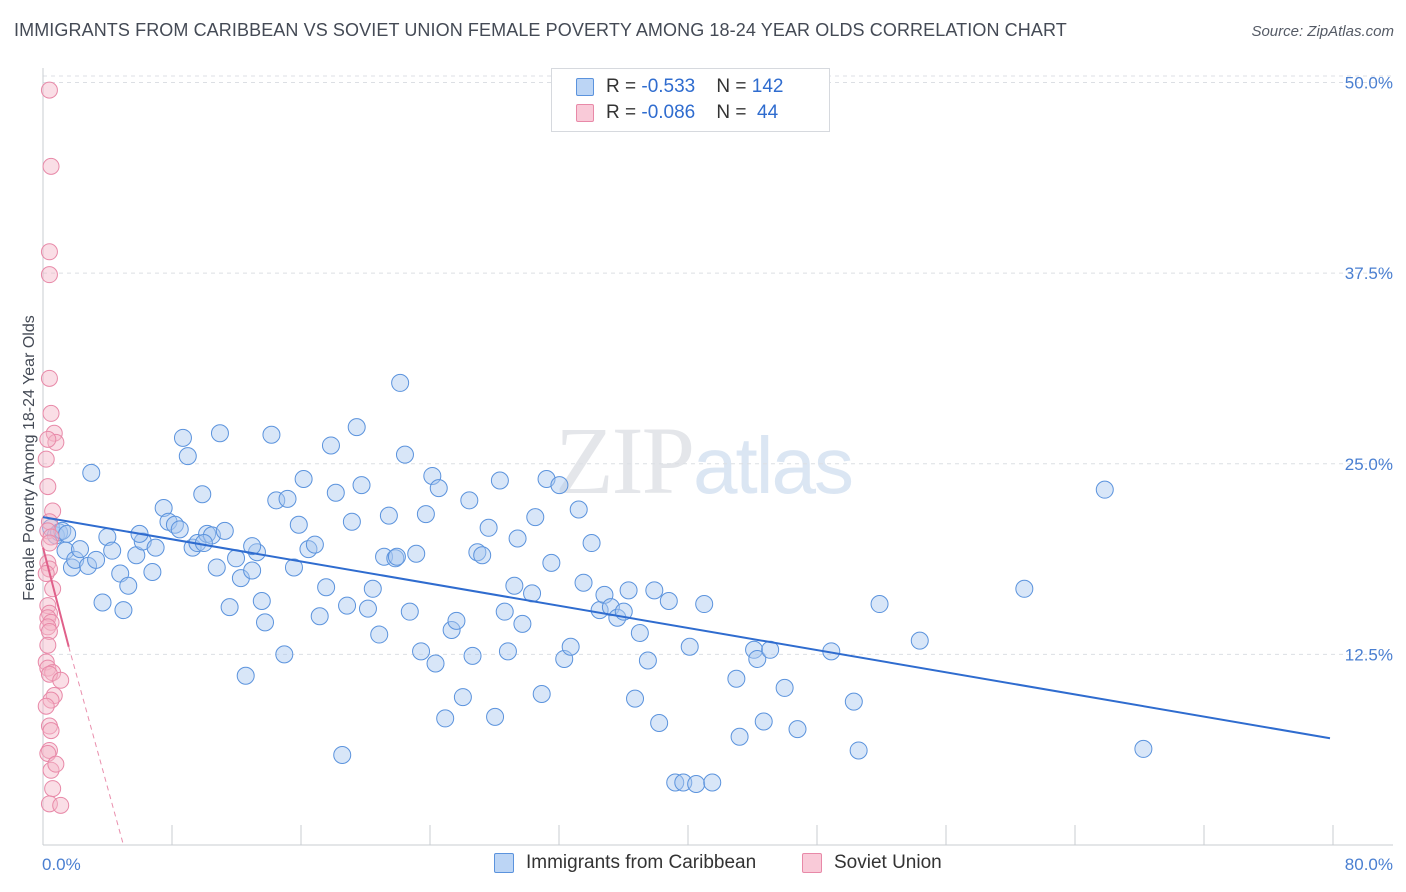  Describe the element at coordinates (1369, 83) in the screenshot. I see `y-tick-label: 50.0%` at that location.